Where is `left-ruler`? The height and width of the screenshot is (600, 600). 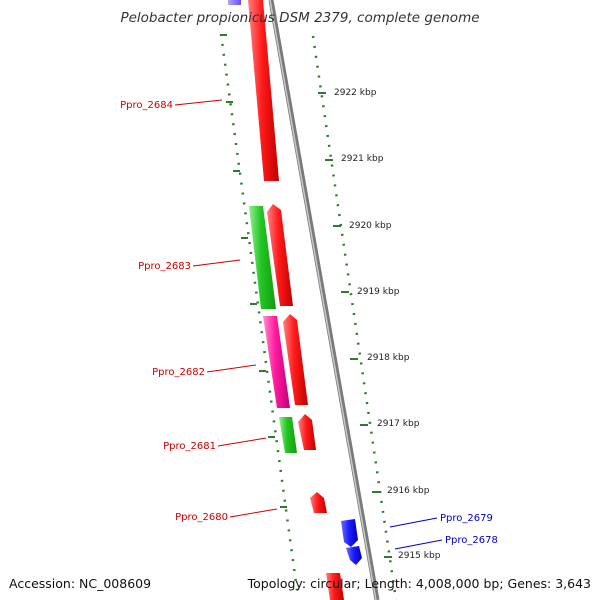 left-ruler is located at coordinates (259, 312).